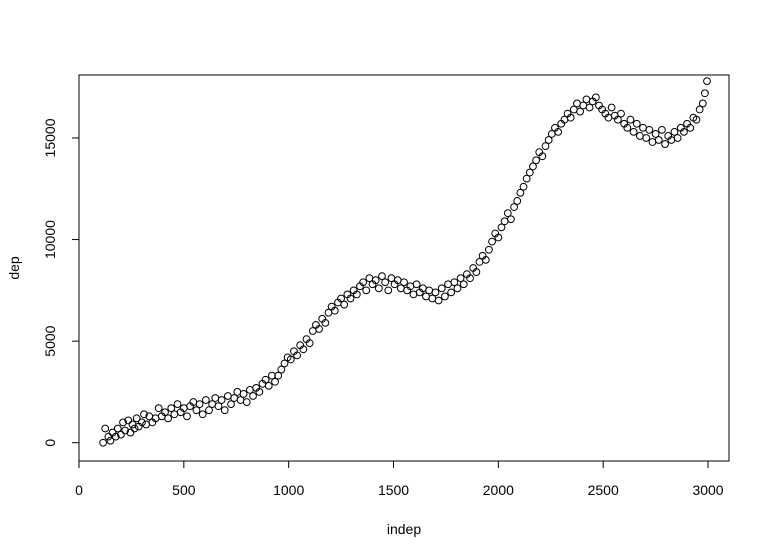  I want to click on y-tick-label: 5000, so click(50, 340).